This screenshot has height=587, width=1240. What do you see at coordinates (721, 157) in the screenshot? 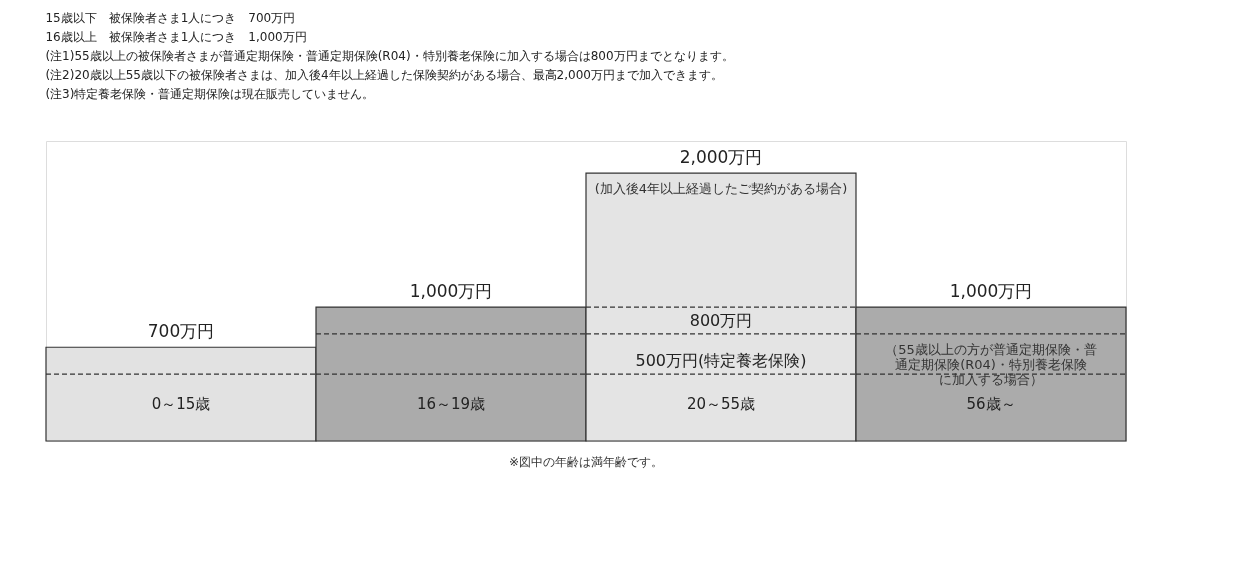
I see `data-label: 2,000万円` at bounding box center [721, 157].